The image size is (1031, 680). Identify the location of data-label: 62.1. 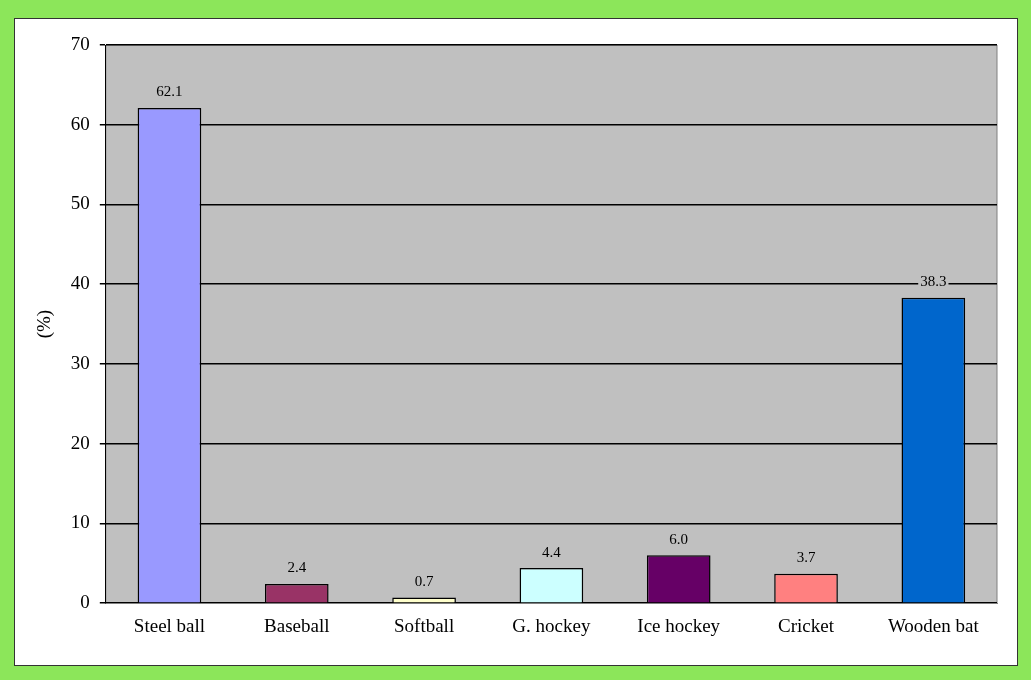
(169, 91).